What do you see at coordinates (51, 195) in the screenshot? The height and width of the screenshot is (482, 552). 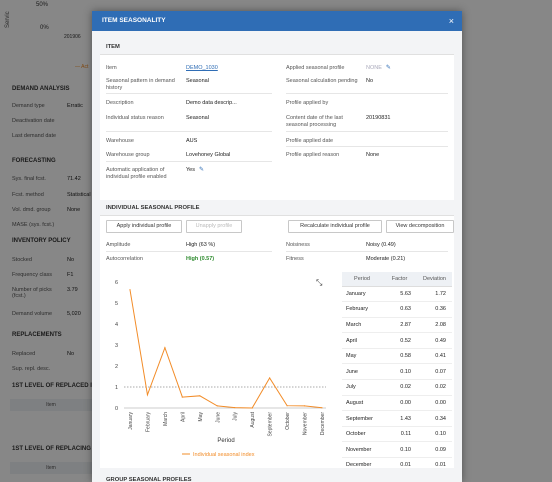 I see `bg-row-fcst-method: Fcst. method Statistical` at bounding box center [51, 195].